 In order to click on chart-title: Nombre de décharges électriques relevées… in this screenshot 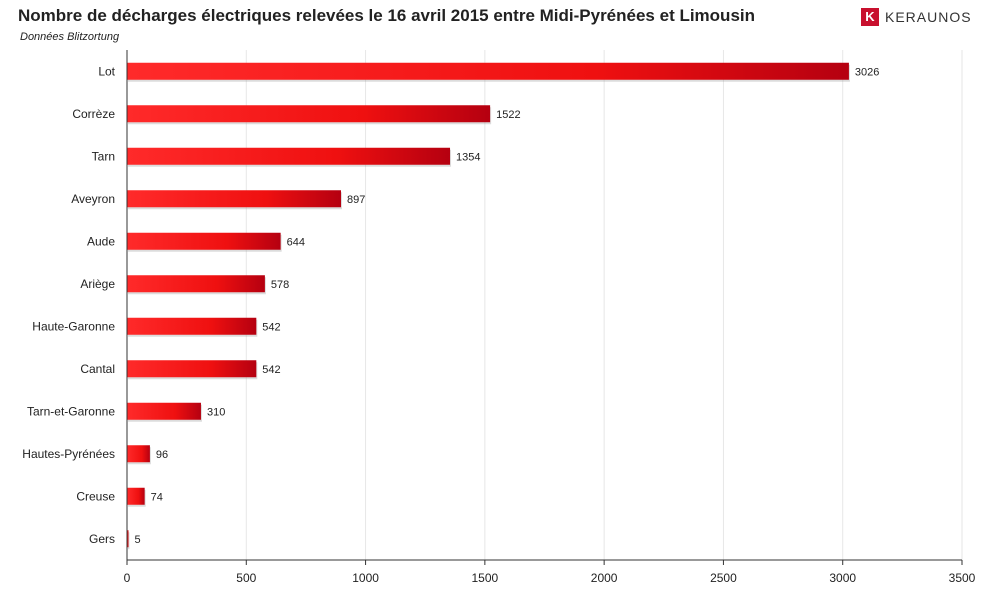, I will do `click(387, 15)`.